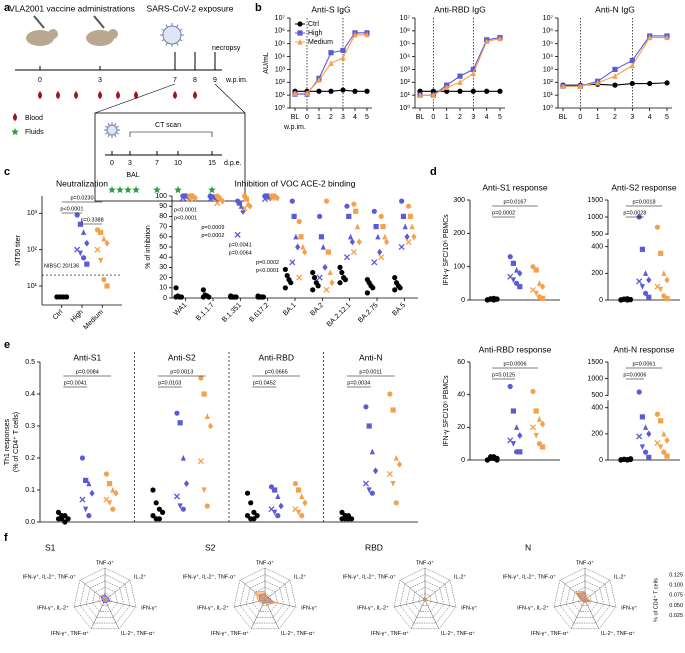 The image size is (685, 653). I want to click on x-axis-label: w.p.im., so click(294, 127).